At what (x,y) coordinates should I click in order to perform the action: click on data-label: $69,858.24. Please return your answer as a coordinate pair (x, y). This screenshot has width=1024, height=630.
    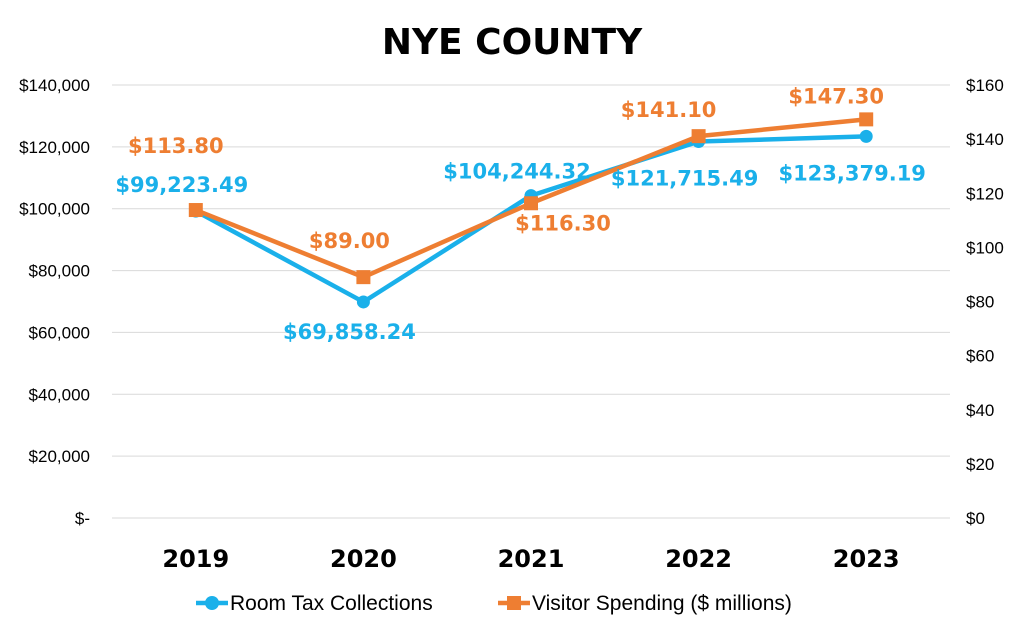
    Looking at the image, I should click on (349, 332).